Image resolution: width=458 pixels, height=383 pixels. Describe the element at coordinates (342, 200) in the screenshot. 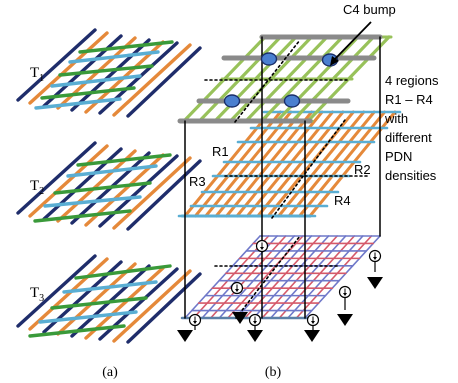

I see `region-label-r4: R4` at that location.